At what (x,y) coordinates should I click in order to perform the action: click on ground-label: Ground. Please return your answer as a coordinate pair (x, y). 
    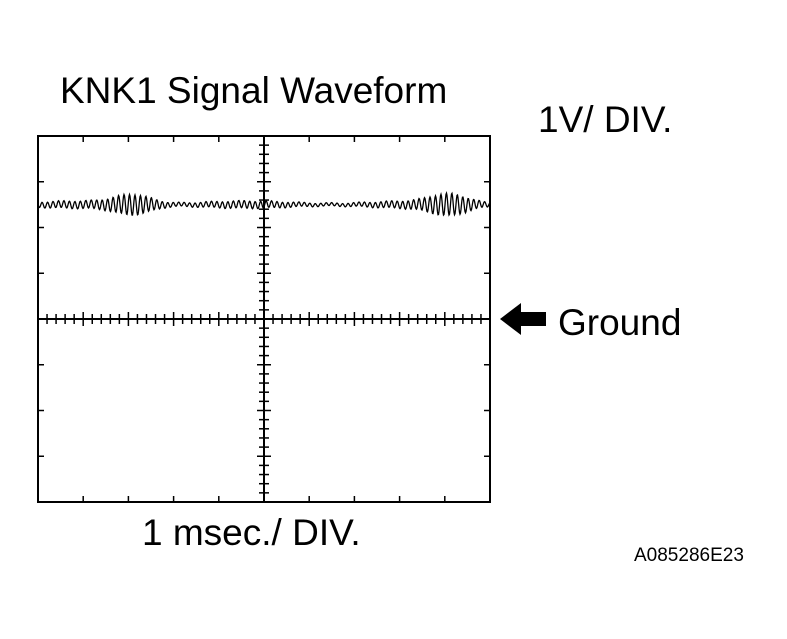
    Looking at the image, I should click on (620, 322).